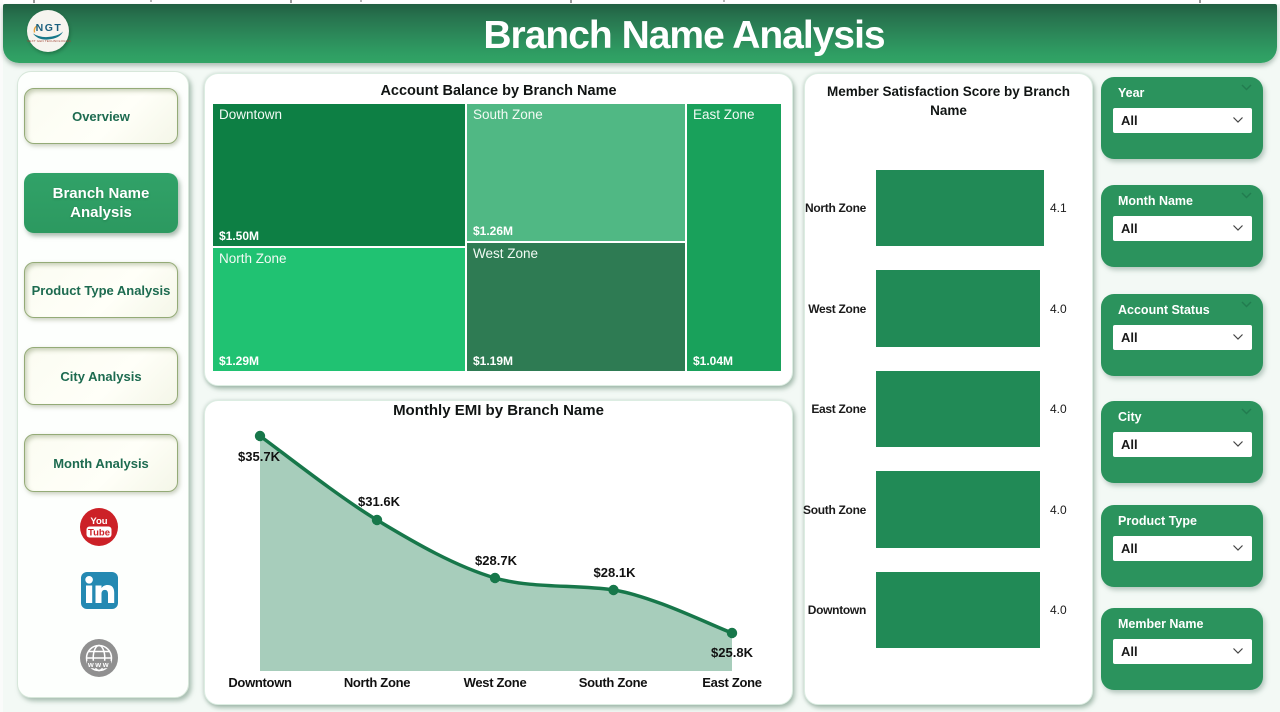  I want to click on svg-text: $31.6K, so click(379, 501).